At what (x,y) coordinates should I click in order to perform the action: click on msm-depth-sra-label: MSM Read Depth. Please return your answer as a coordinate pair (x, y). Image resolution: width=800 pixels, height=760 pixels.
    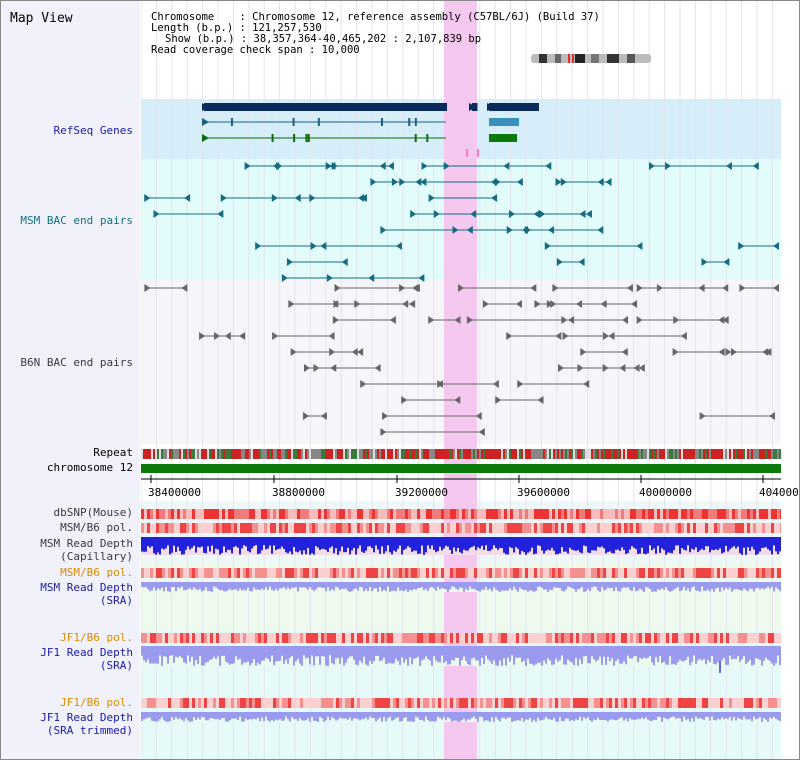
    Looking at the image, I should click on (86, 587).